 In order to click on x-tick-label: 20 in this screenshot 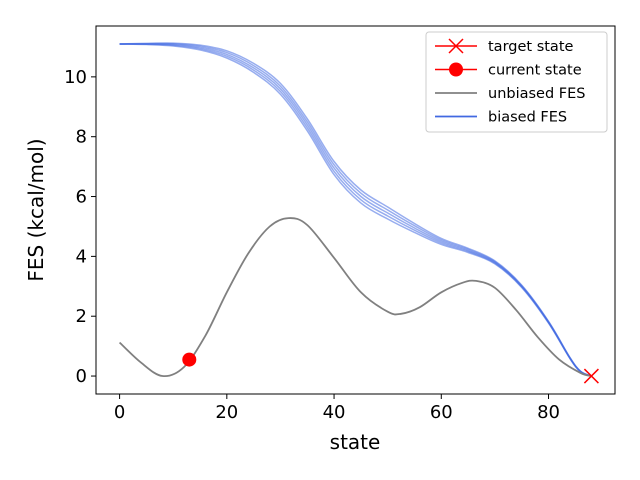, I will do `click(226, 412)`.